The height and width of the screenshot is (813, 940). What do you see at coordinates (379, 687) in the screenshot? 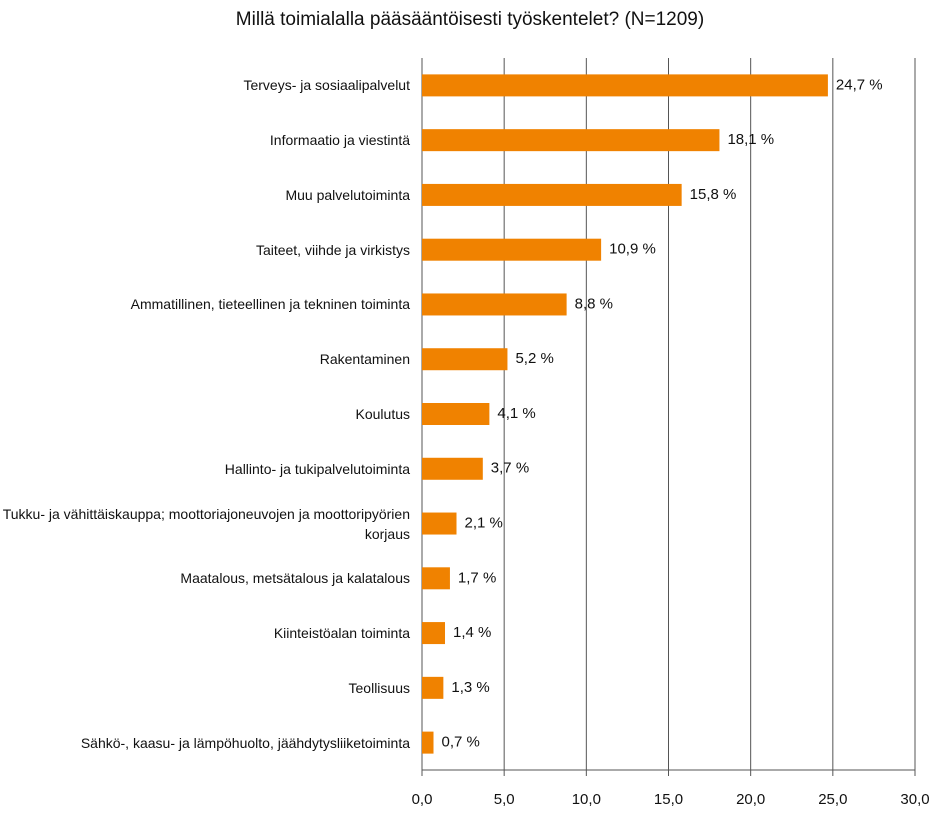
I see `y-tick-label: Teollisuus` at bounding box center [379, 687].